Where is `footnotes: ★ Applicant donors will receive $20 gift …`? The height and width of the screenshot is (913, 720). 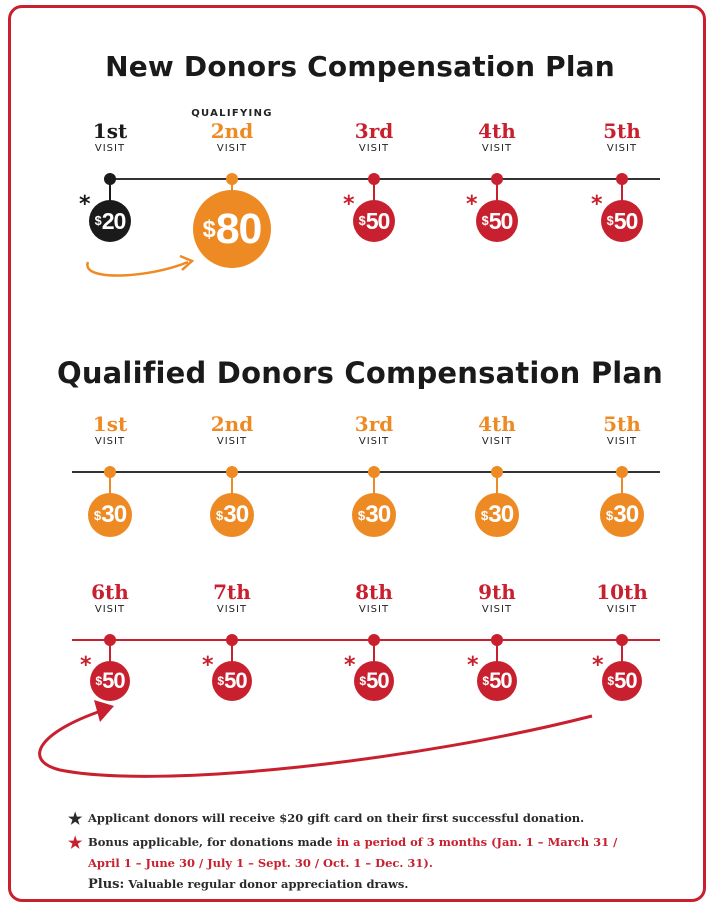 footnotes: ★ Applicant donors will receive $20 gift … is located at coordinates (358, 851).